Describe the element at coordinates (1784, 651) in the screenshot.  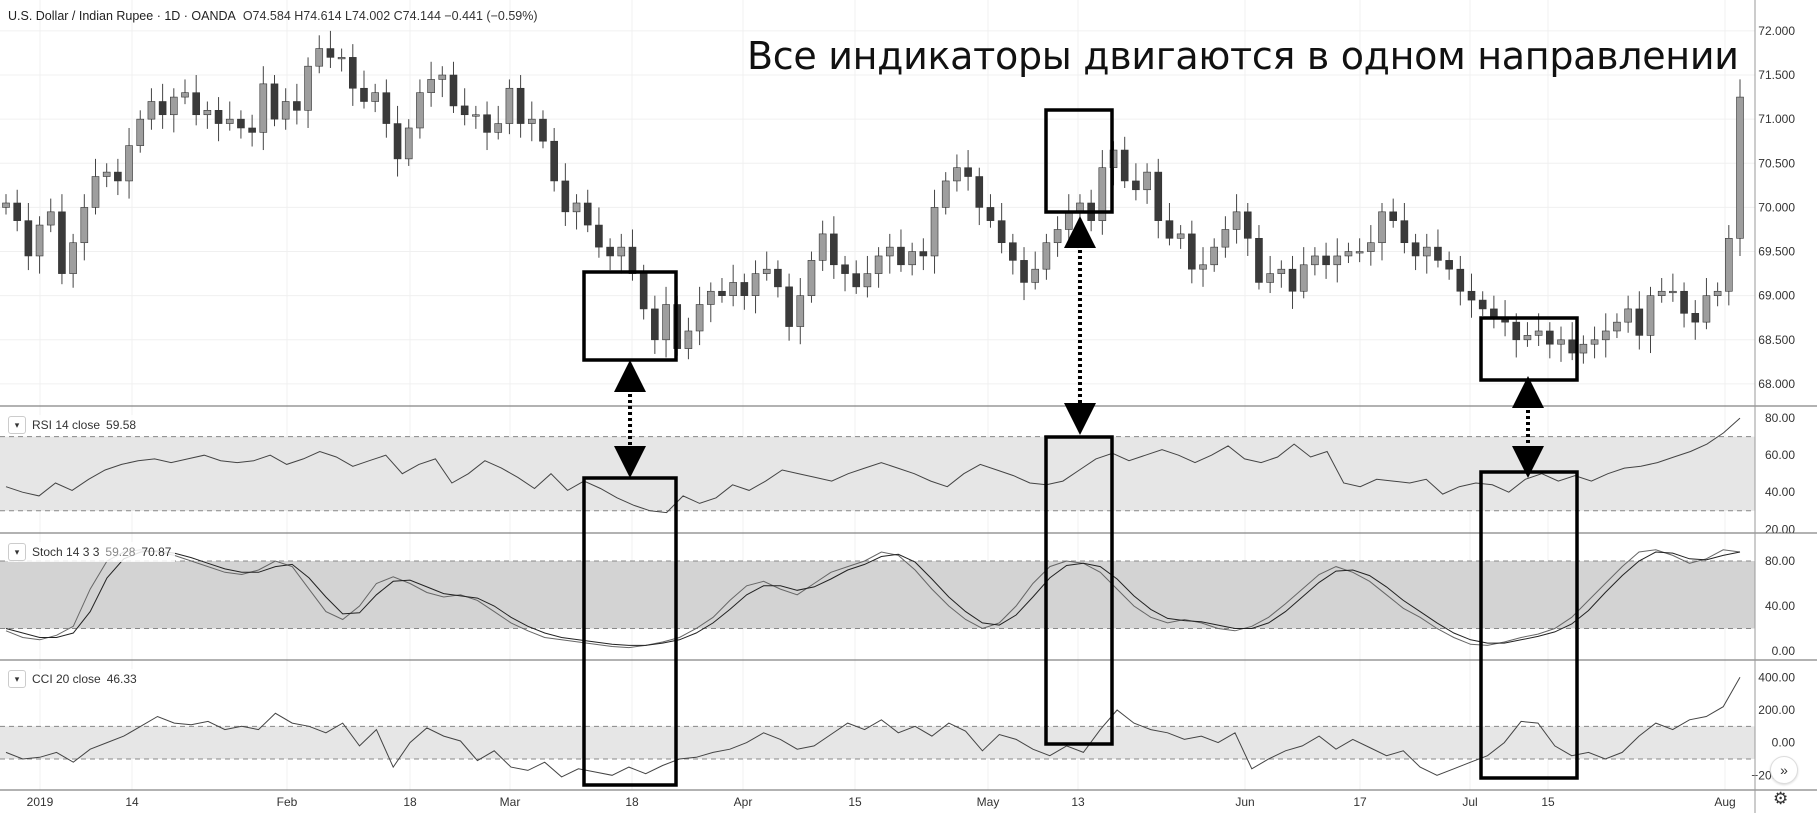
I see `indicator-tick-label: 0.00` at that location.